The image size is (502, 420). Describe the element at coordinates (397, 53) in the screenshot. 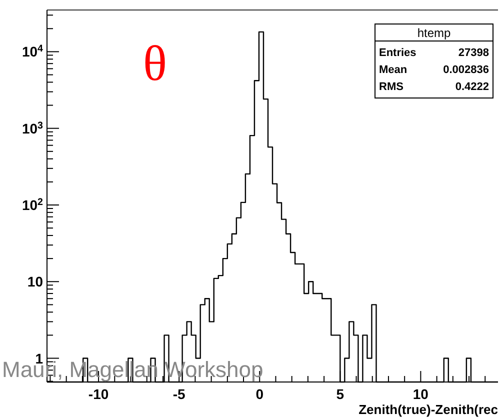

I see `annotation: Entries` at that location.